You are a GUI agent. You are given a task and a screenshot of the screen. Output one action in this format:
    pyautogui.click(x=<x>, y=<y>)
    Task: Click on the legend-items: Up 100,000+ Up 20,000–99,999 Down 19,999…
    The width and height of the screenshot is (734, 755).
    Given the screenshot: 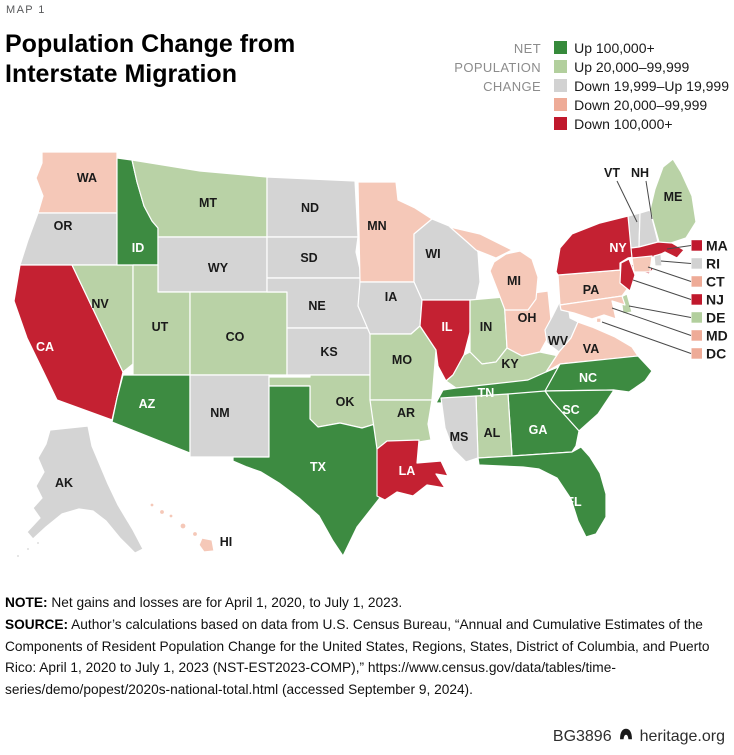 What is the action you would take?
    pyautogui.click(x=641, y=85)
    